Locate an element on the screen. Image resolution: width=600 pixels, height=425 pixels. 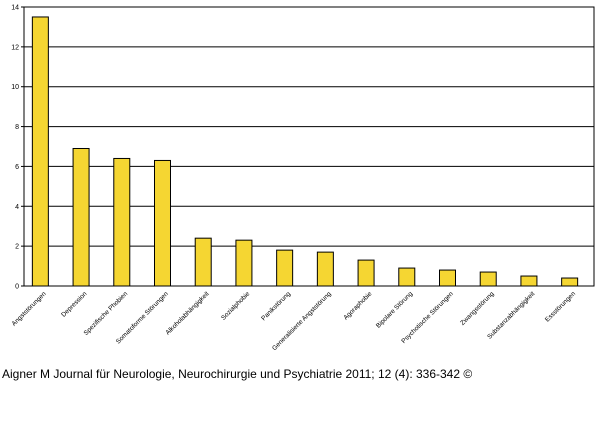
y-tick-label: 8 is located at coordinates (17, 127).